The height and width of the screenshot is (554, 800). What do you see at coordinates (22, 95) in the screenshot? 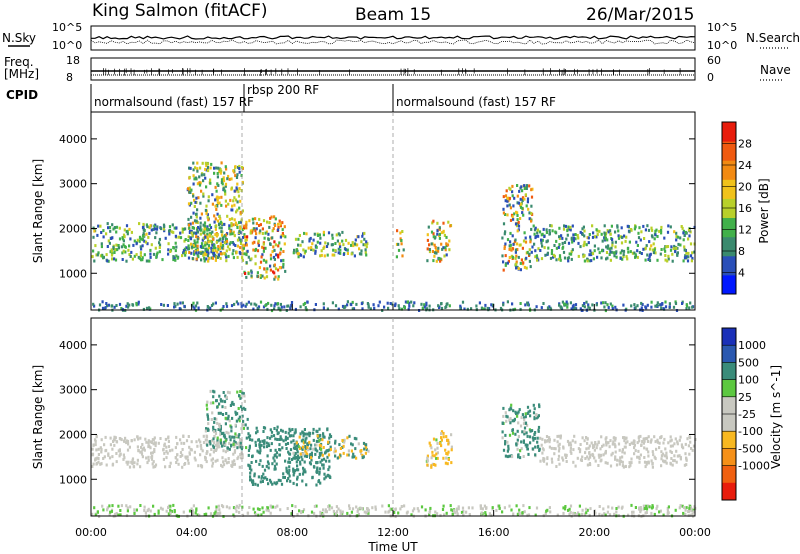
I see `cpid-label: CPID` at bounding box center [22, 95].